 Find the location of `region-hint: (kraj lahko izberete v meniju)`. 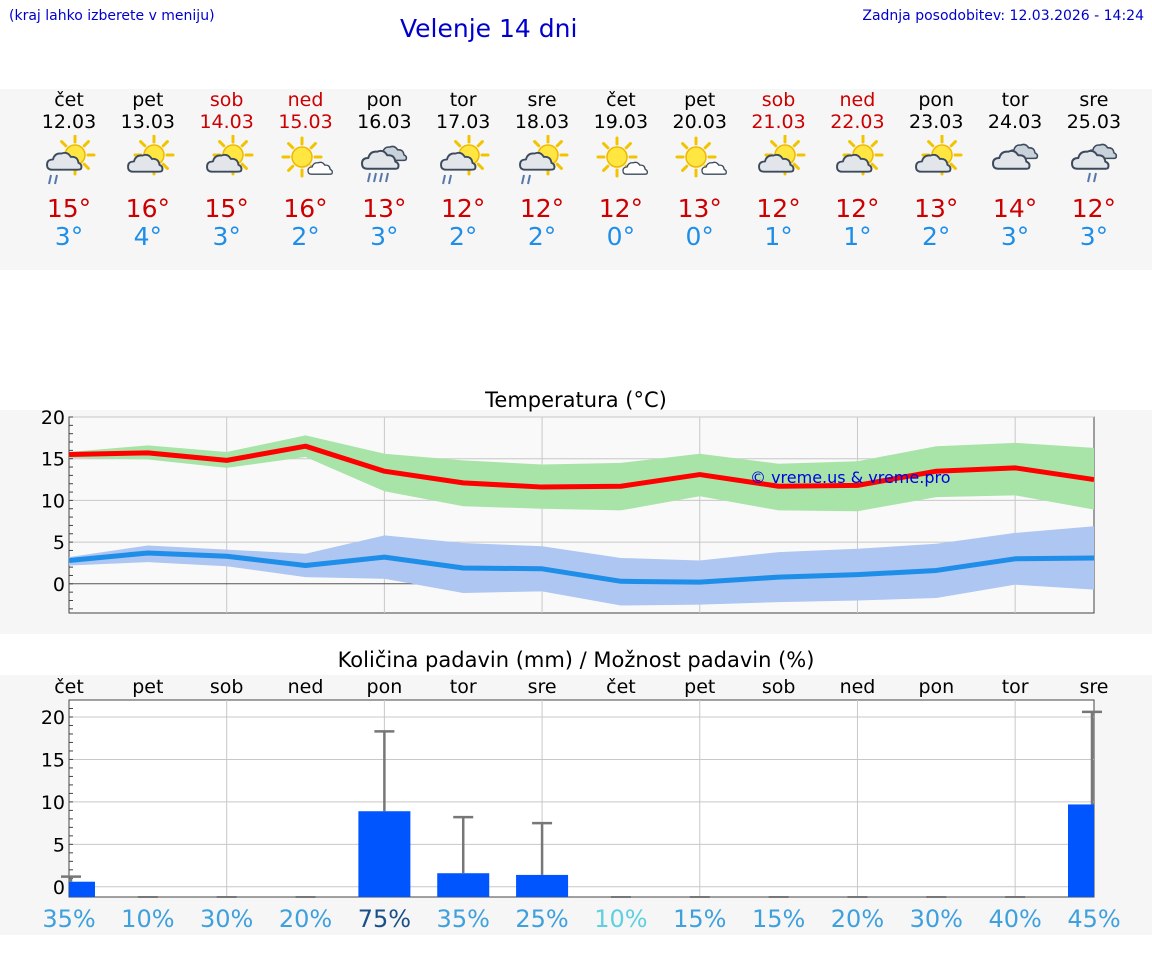

region-hint: (kraj lahko izberete v meniju) is located at coordinates (112, 16).